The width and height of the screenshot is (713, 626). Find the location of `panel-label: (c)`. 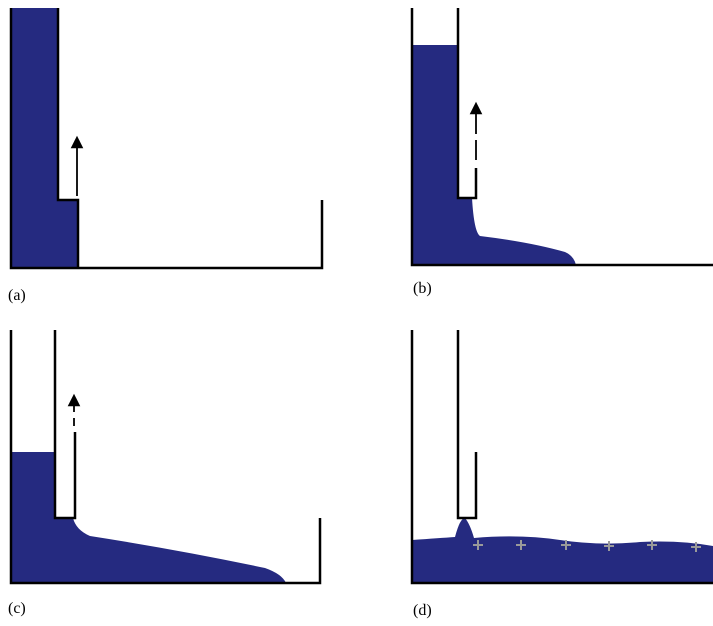

panel-label: (c) is located at coordinates (17, 608).